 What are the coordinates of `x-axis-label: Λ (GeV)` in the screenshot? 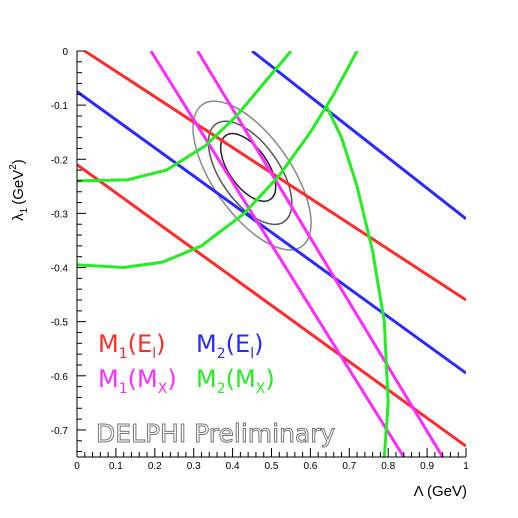 It's located at (440, 491).